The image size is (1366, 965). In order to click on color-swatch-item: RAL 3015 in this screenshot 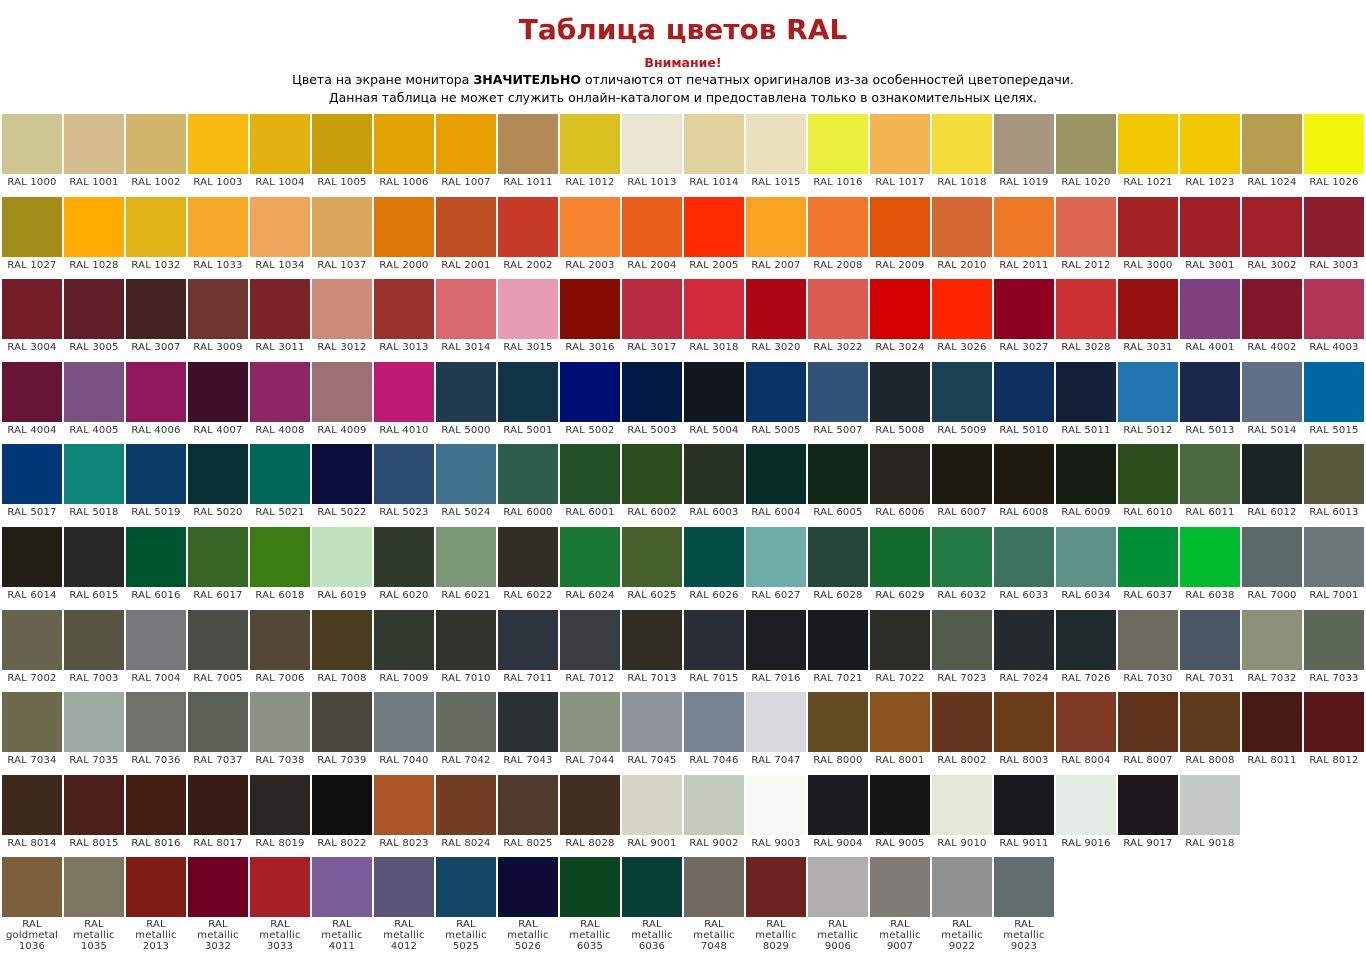, I will do `click(528, 320)`.